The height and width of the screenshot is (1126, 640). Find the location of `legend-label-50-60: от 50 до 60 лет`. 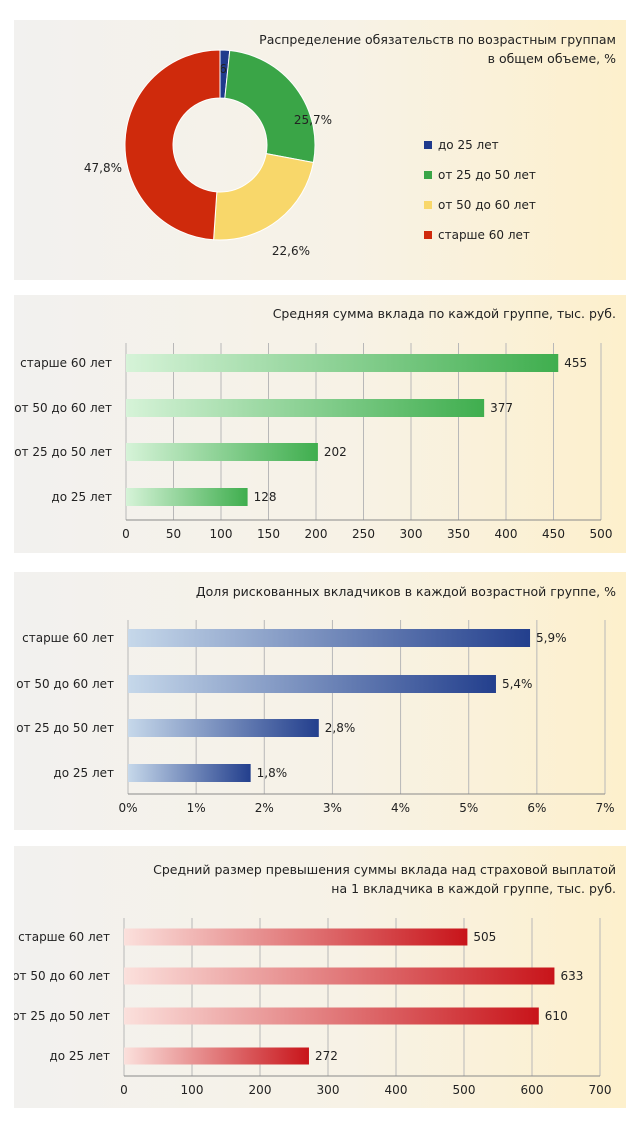

legend-label-50-60: от 50 до 60 лет is located at coordinates (487, 205).